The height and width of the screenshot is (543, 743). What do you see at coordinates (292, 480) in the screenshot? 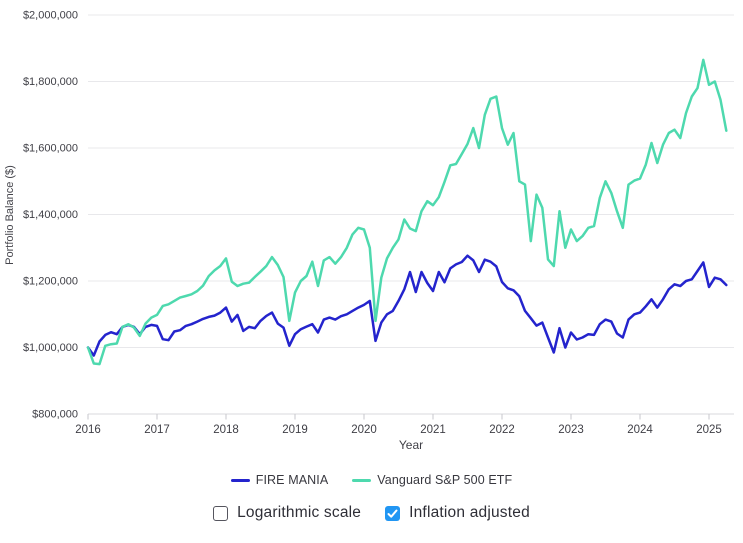
I see `legend-label-fire-mania: FIRE MANIA` at bounding box center [292, 480].